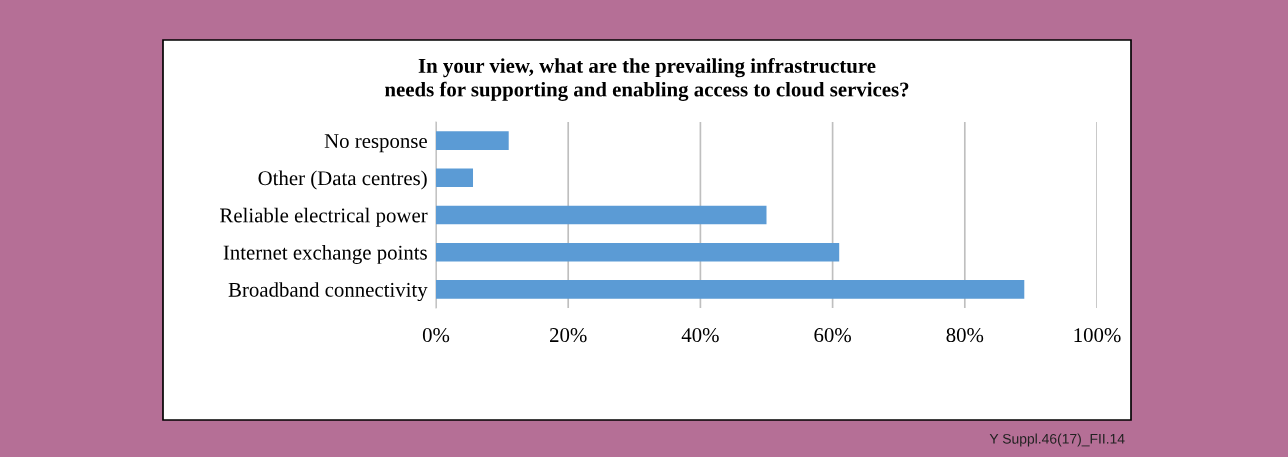  Describe the element at coordinates (1097, 335) in the screenshot. I see `x-tick-label: 100%` at that location.